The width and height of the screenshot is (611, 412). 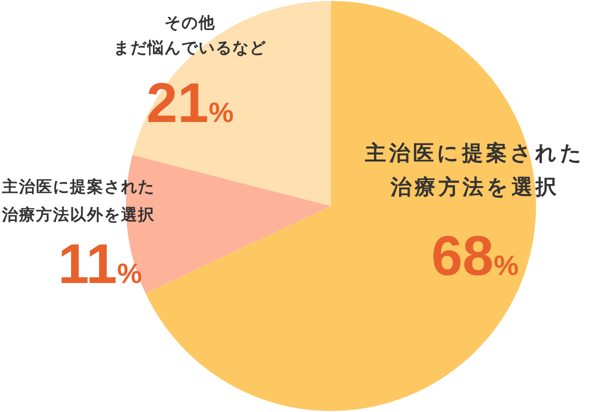 What do you see at coordinates (474, 170) in the screenshot?
I see `slice-label: 主治医に提案された治療方法を選択` at bounding box center [474, 170].